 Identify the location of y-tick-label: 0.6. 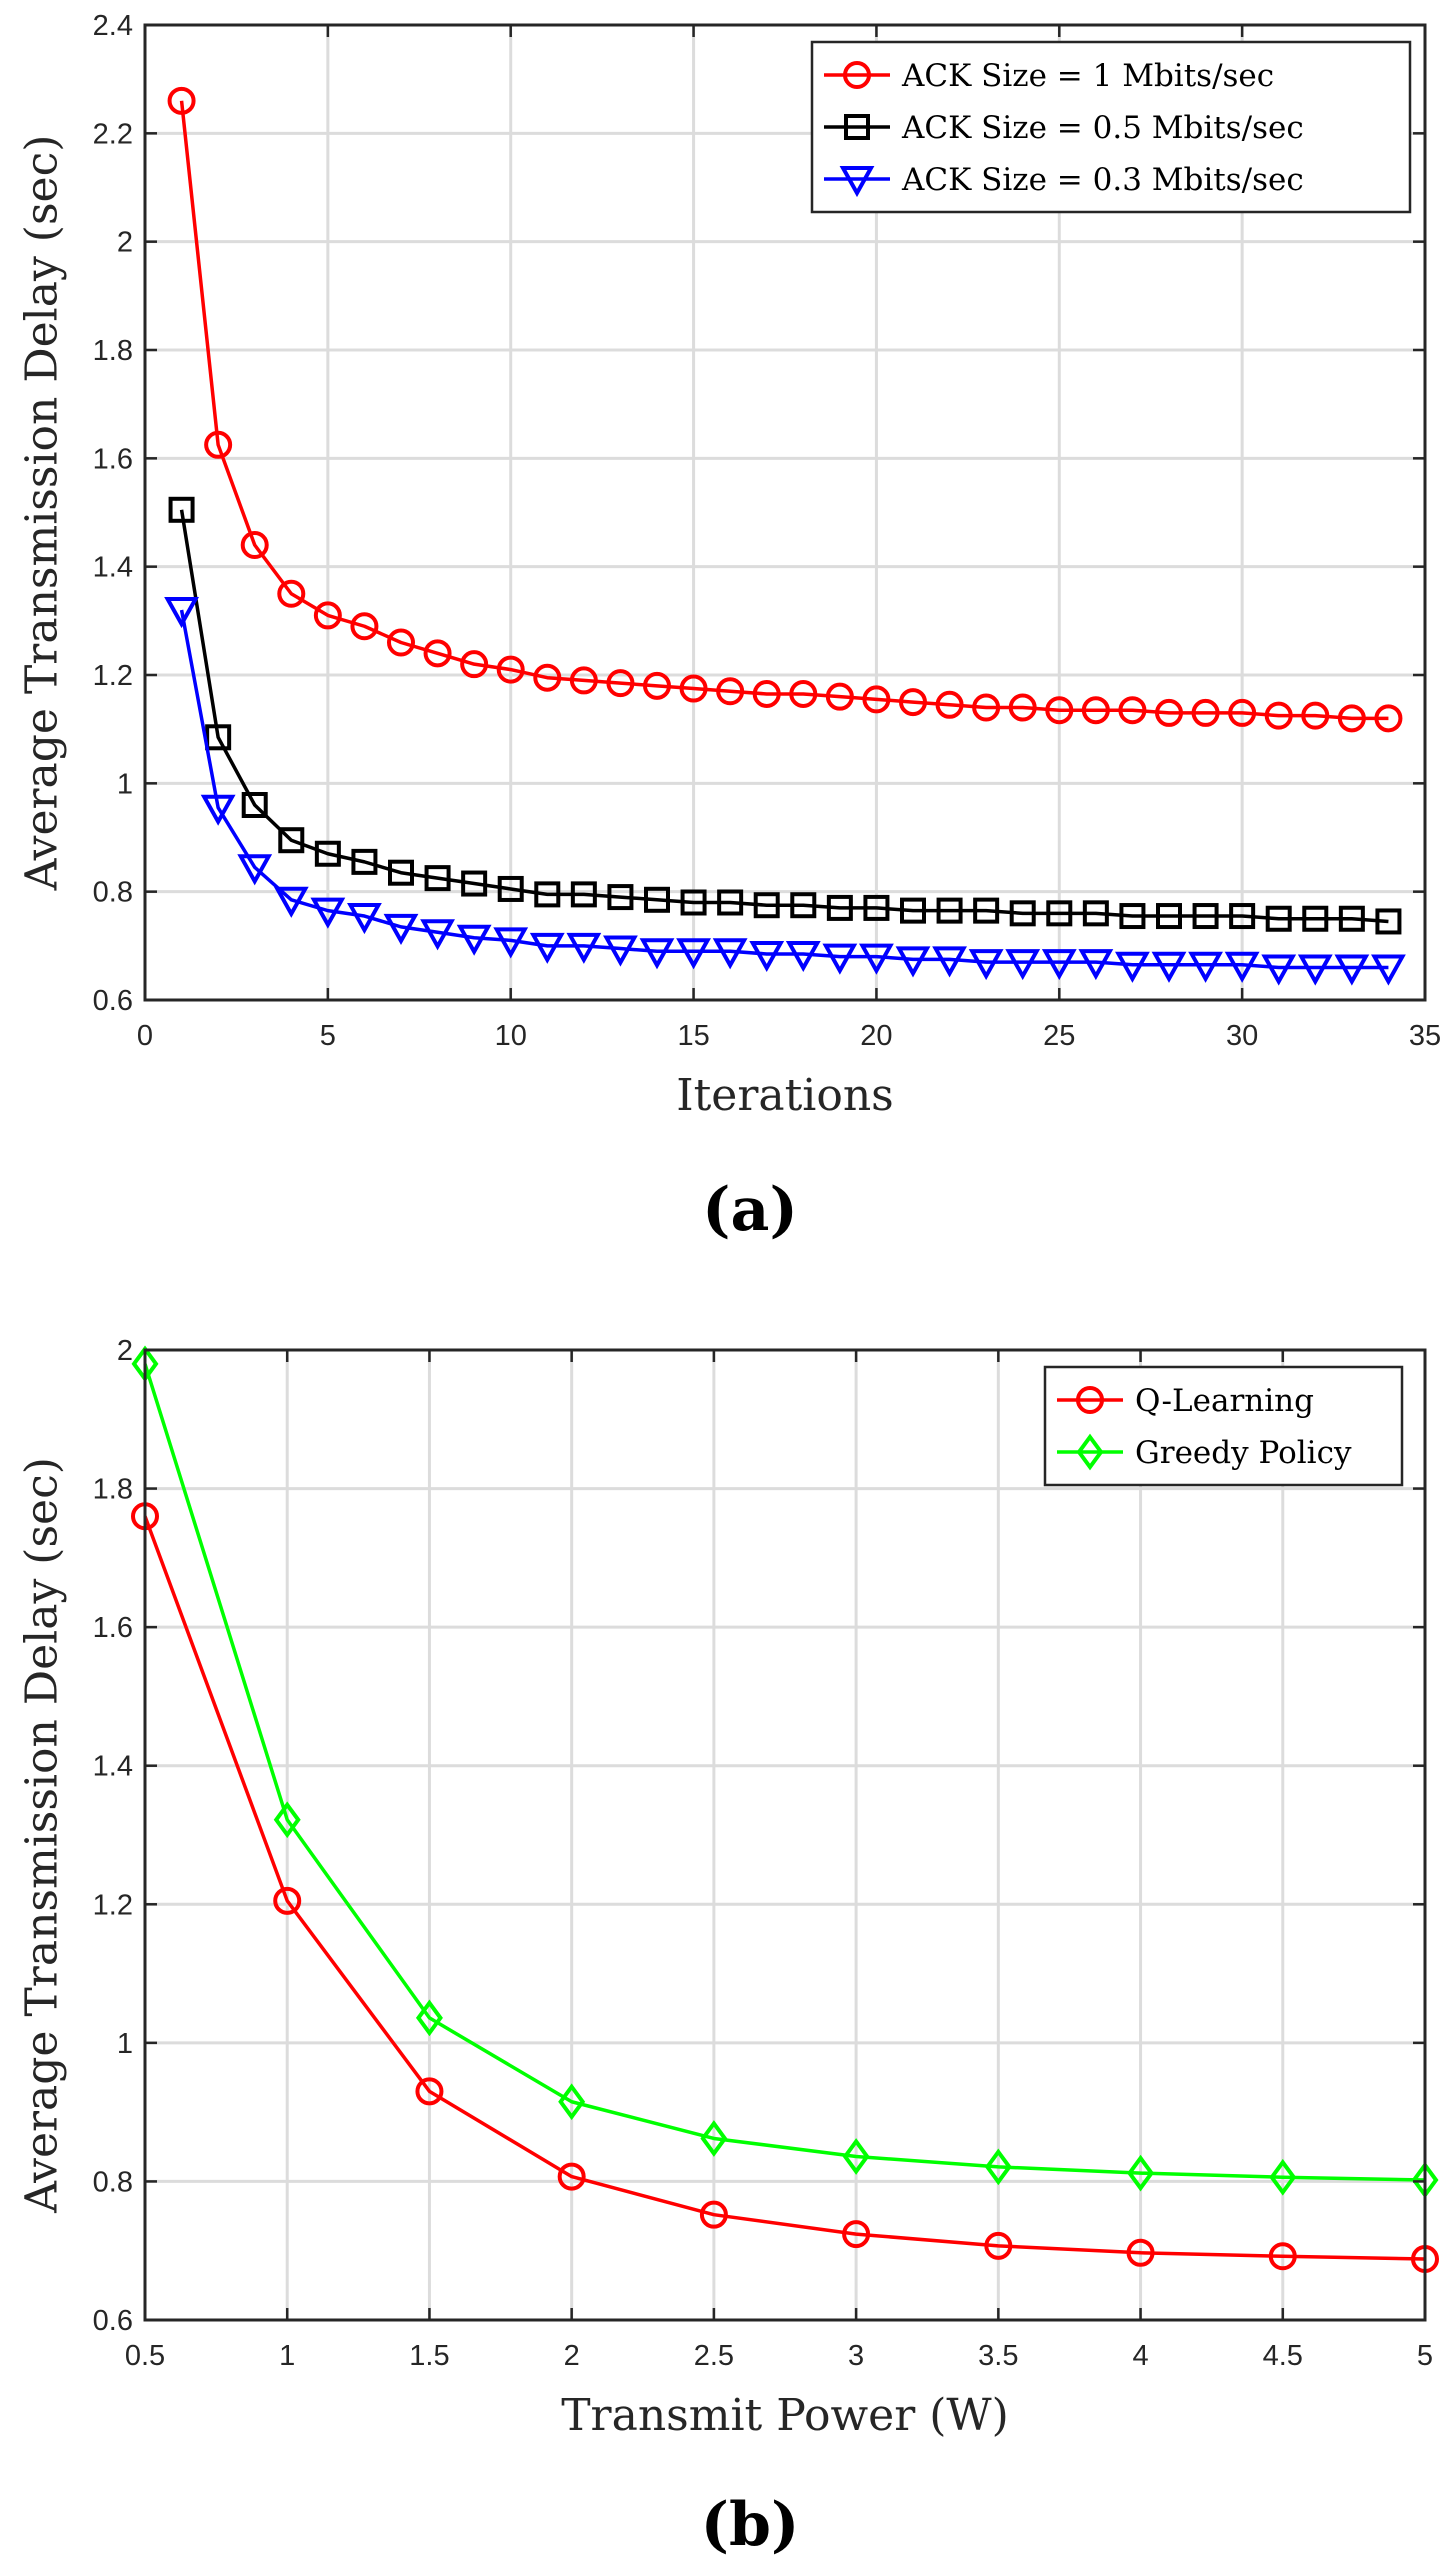
(113, 2321).